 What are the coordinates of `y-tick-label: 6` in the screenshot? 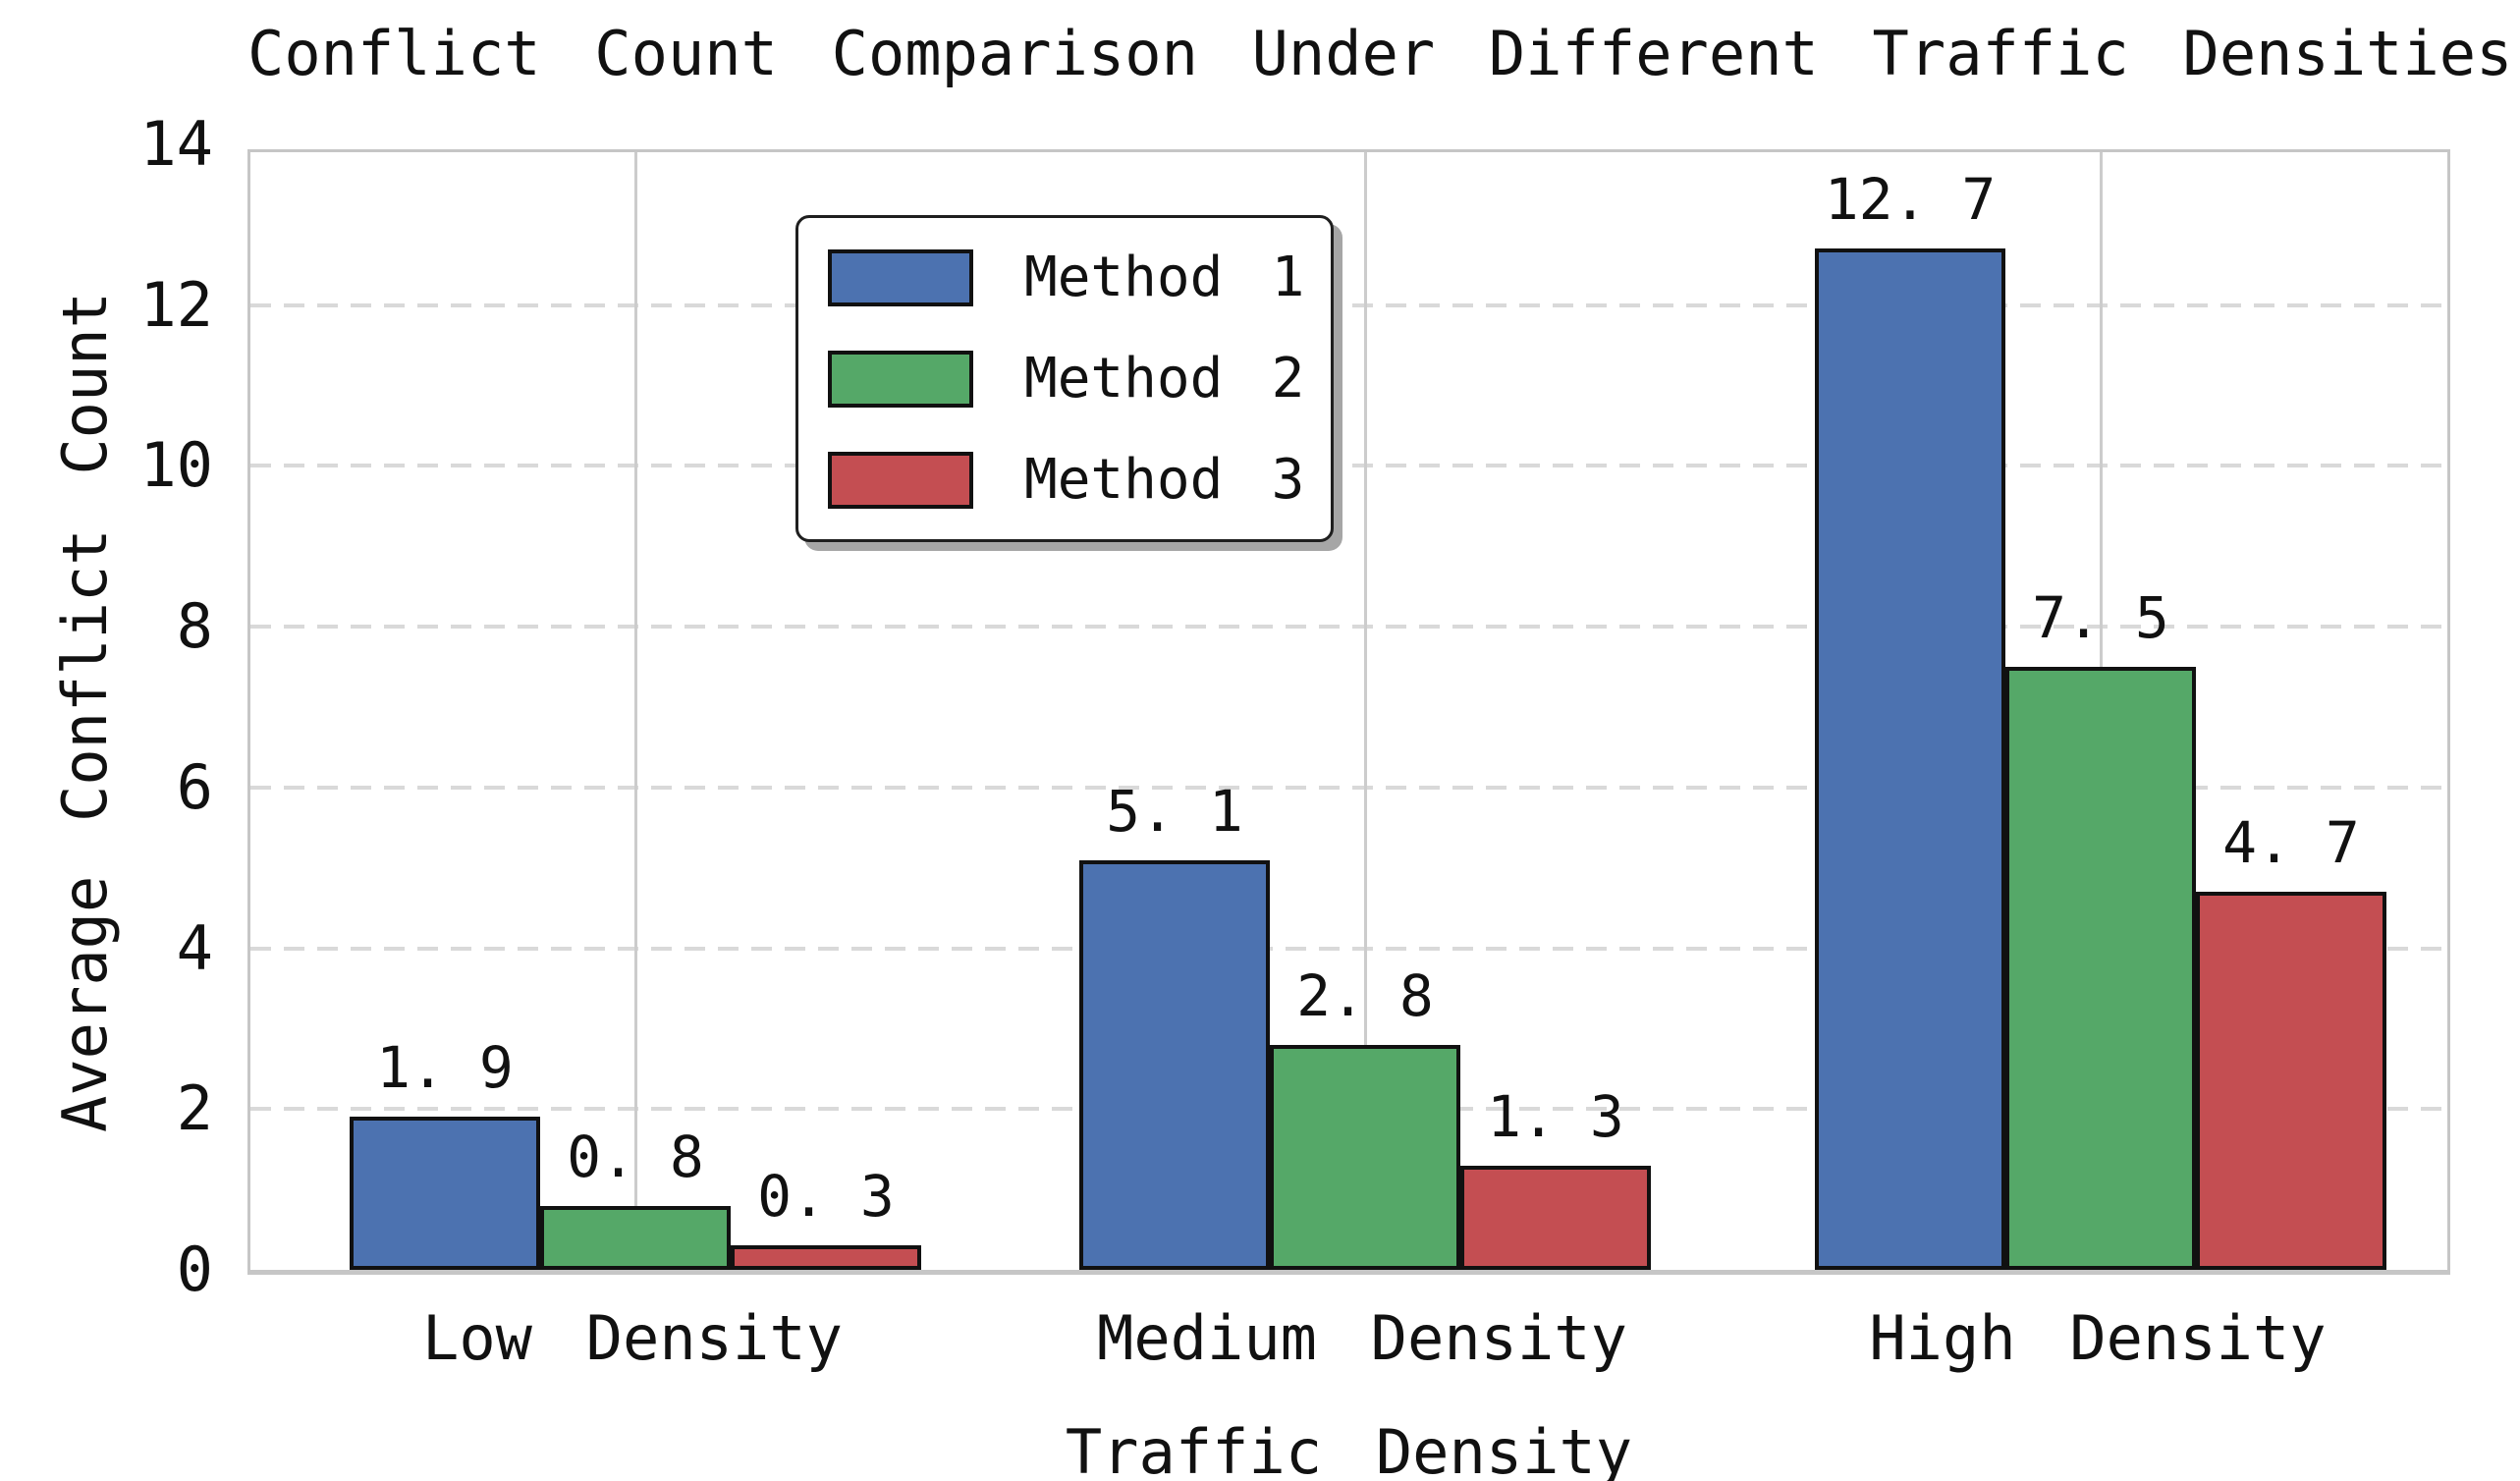 It's located at (194, 786).